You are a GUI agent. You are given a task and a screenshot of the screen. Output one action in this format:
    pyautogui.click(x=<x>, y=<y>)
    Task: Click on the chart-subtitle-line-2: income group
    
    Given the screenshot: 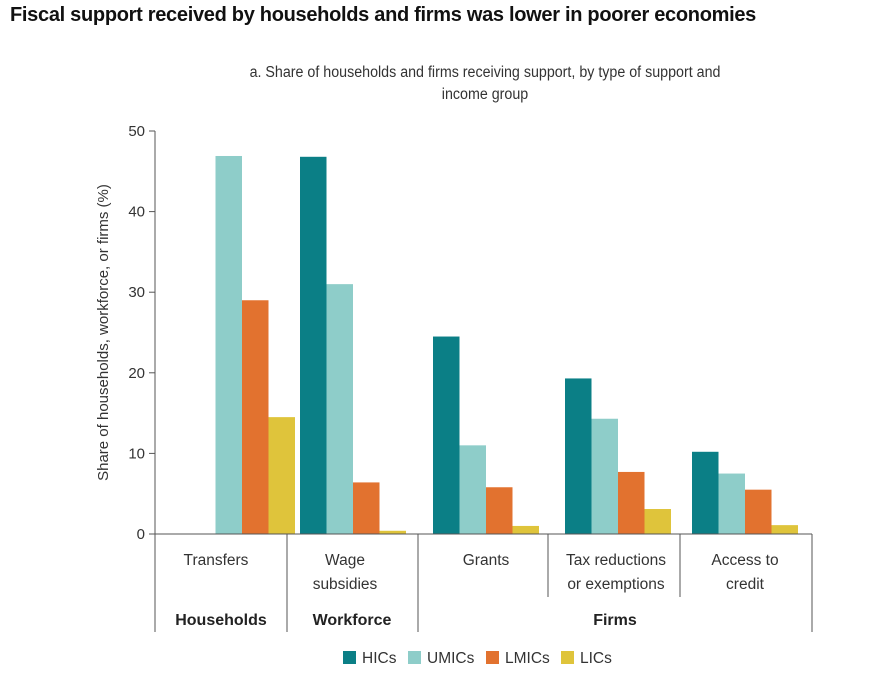 What is the action you would take?
    pyautogui.click(x=485, y=94)
    